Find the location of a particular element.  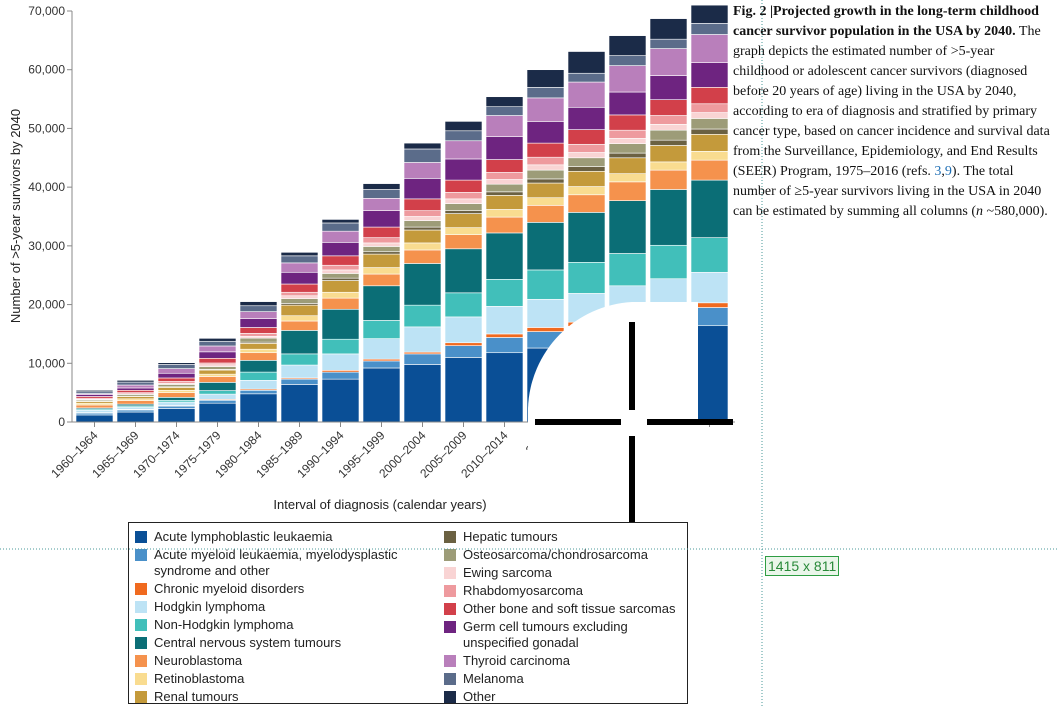

y-tick-label: 30,000 is located at coordinates (46, 246).